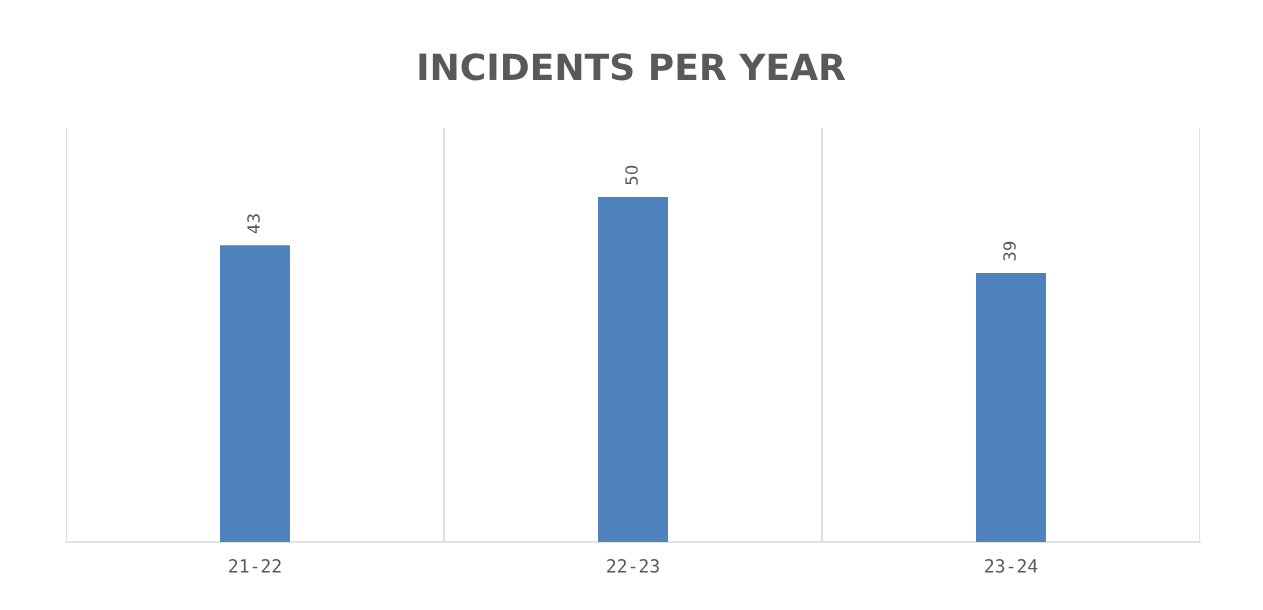 The width and height of the screenshot is (1263, 610). Describe the element at coordinates (633, 566) in the screenshot. I see `x-tick-label: 22-23` at that location.